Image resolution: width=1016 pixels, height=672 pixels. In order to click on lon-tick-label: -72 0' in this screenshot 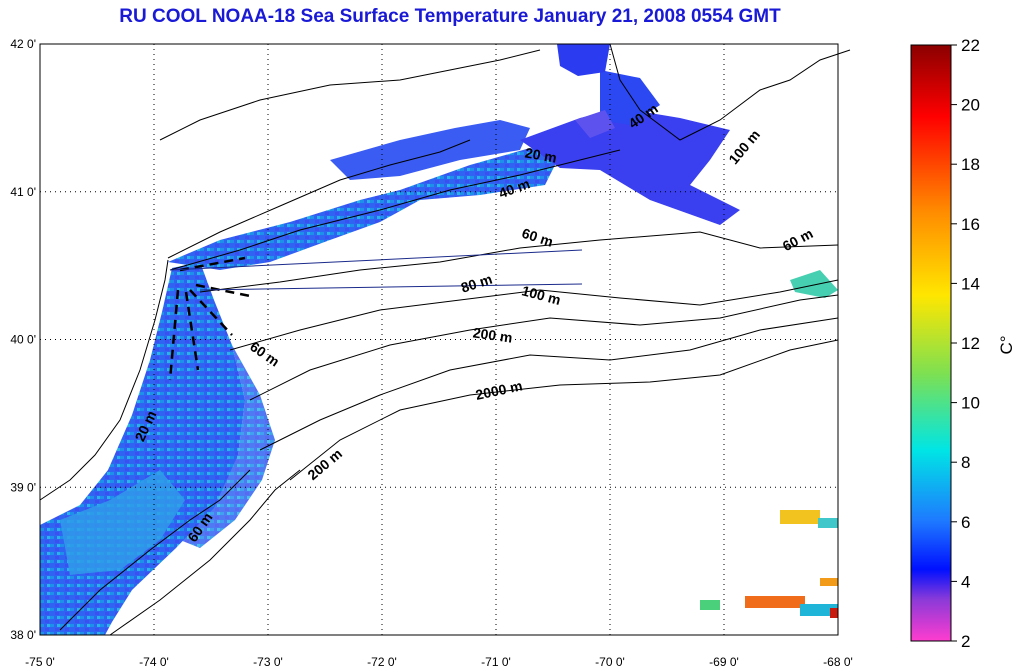, I will do `click(382, 662)`.